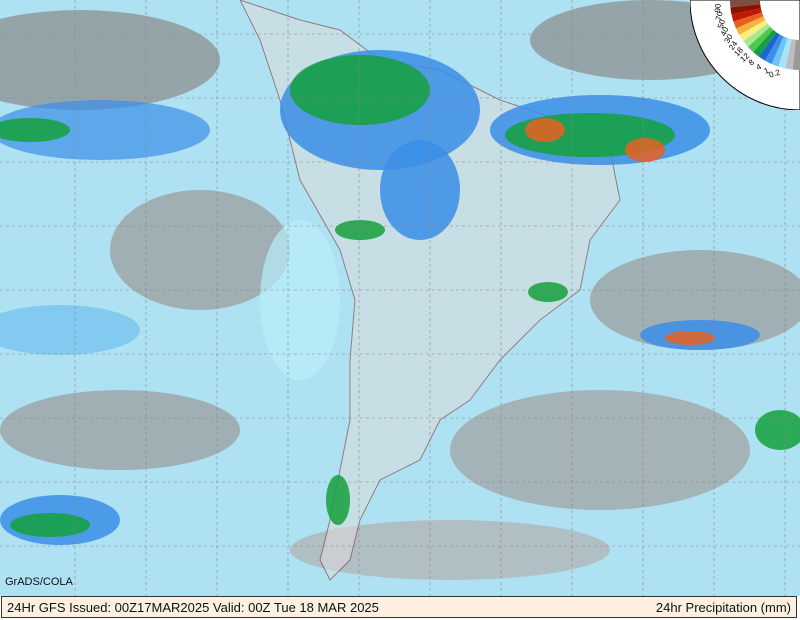 Image resolution: width=800 pixels, height=620 pixels. What do you see at coordinates (767, 71) in the screenshot?
I see `legend-level-label: 1` at bounding box center [767, 71].